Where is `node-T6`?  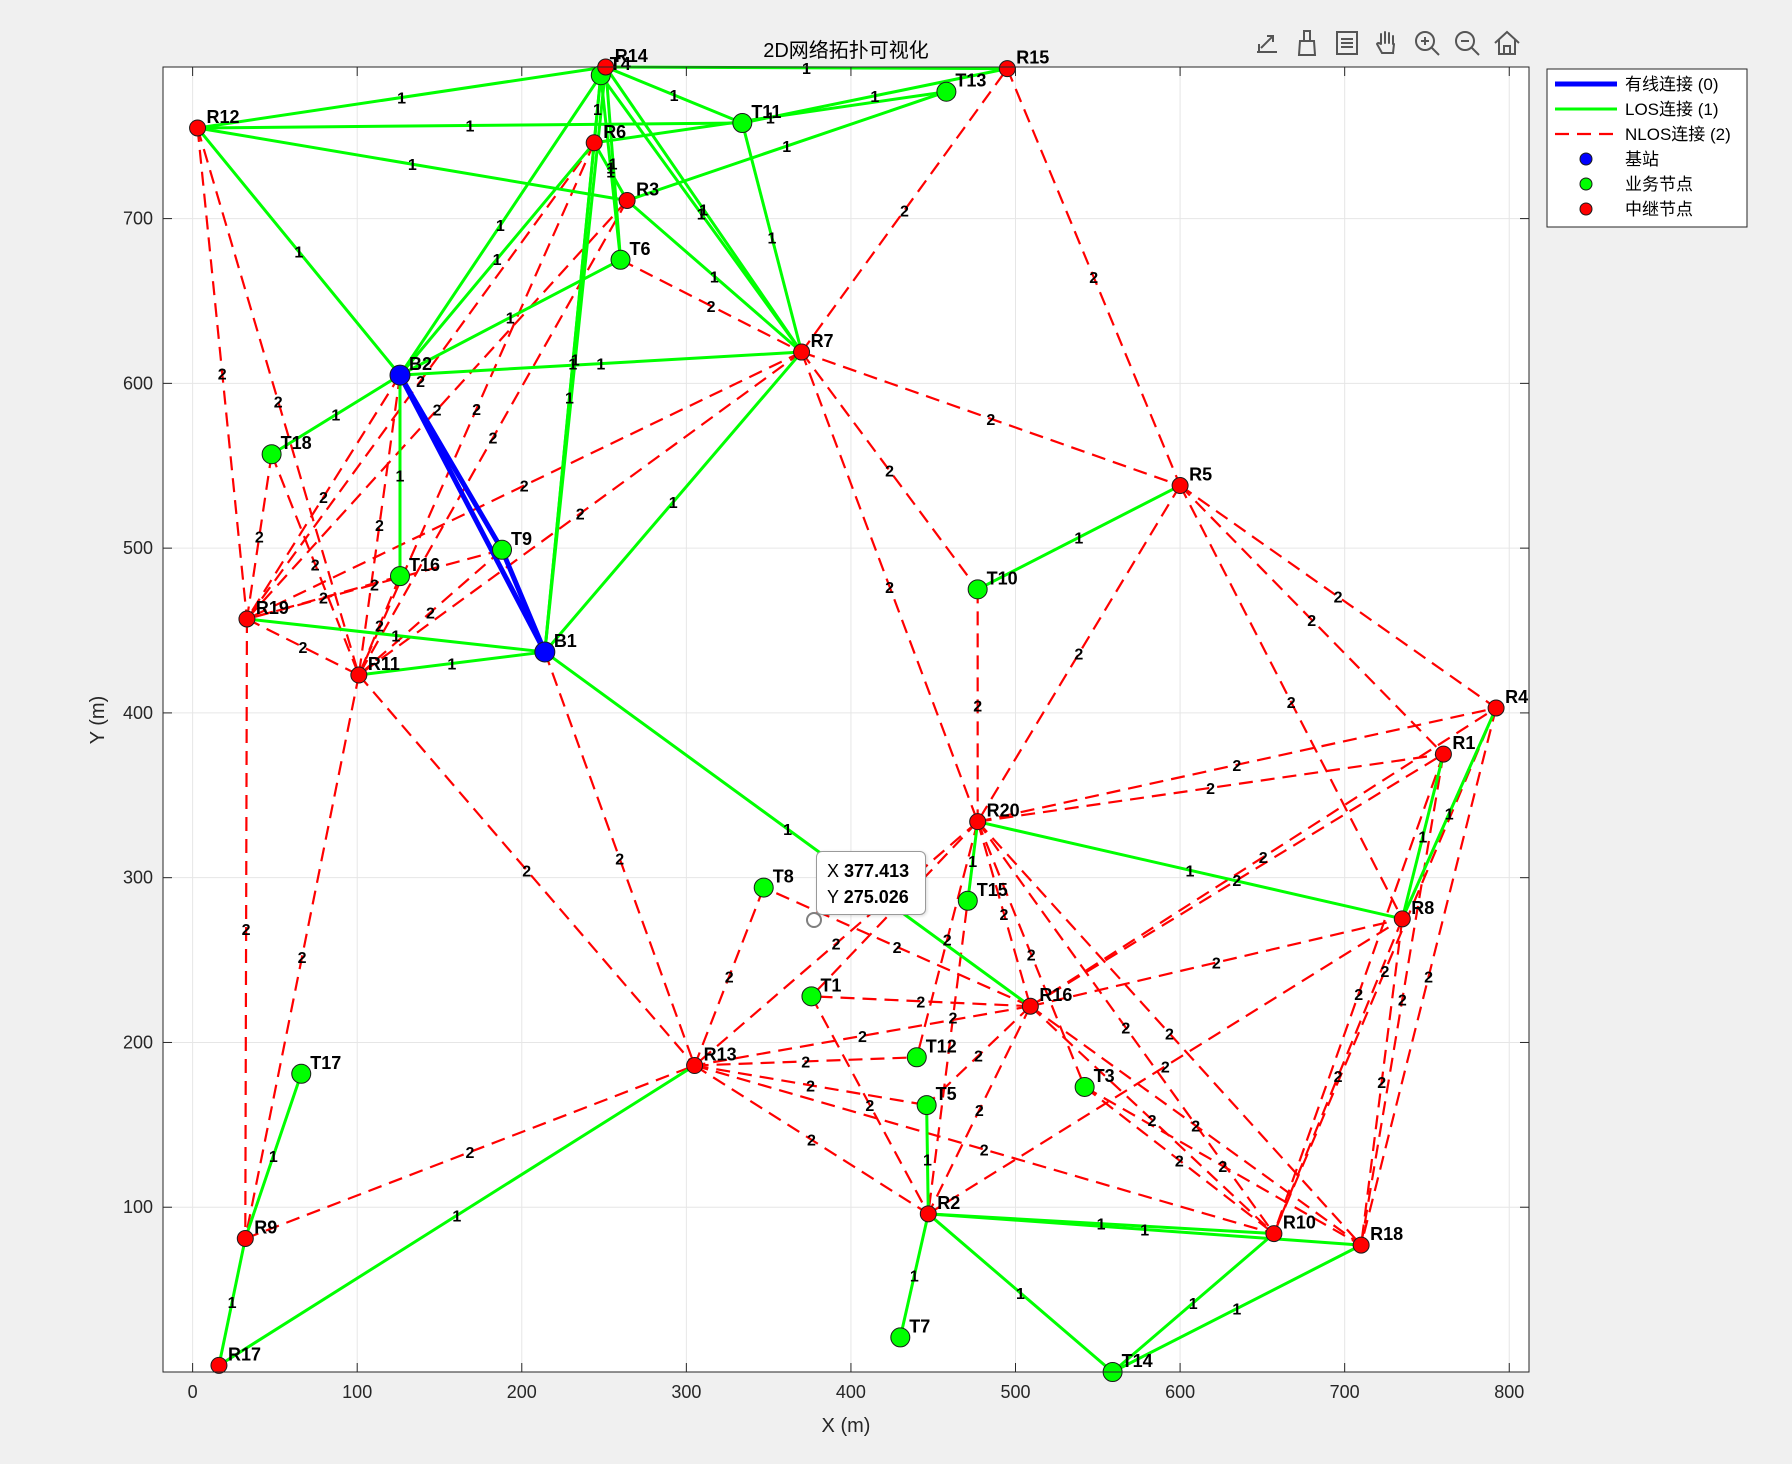
node-T6 is located at coordinates (620, 259).